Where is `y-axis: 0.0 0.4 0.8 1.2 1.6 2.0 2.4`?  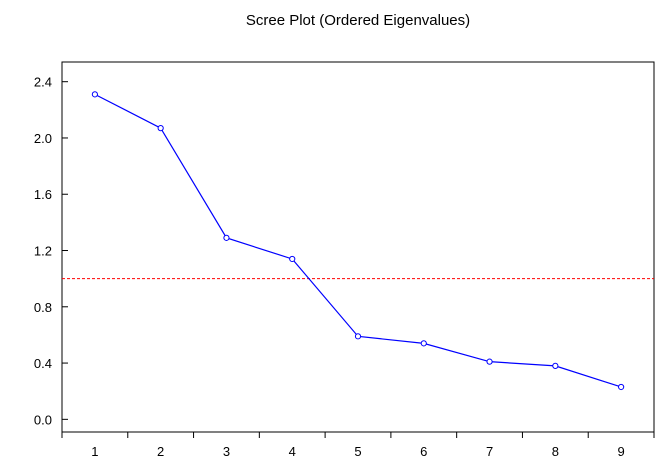
y-axis: 0.0 0.4 0.8 1.2 1.6 2.0 2.4 is located at coordinates (51, 251).